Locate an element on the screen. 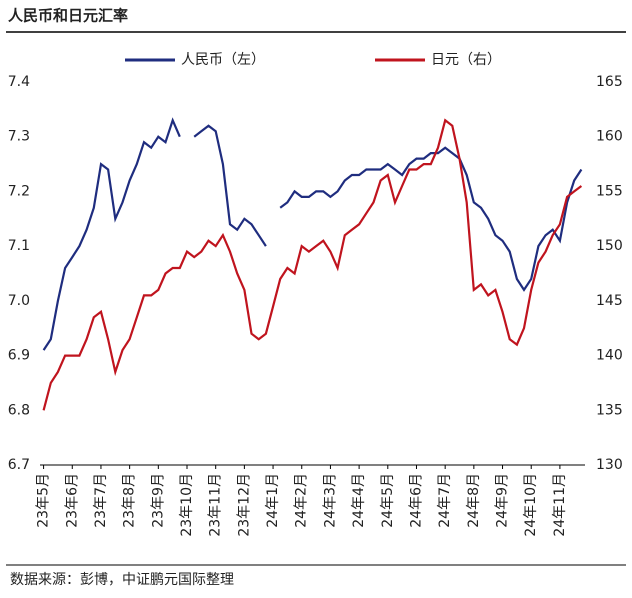 The width and height of the screenshot is (632, 598). y2-tick-label: 130 is located at coordinates (609, 465).